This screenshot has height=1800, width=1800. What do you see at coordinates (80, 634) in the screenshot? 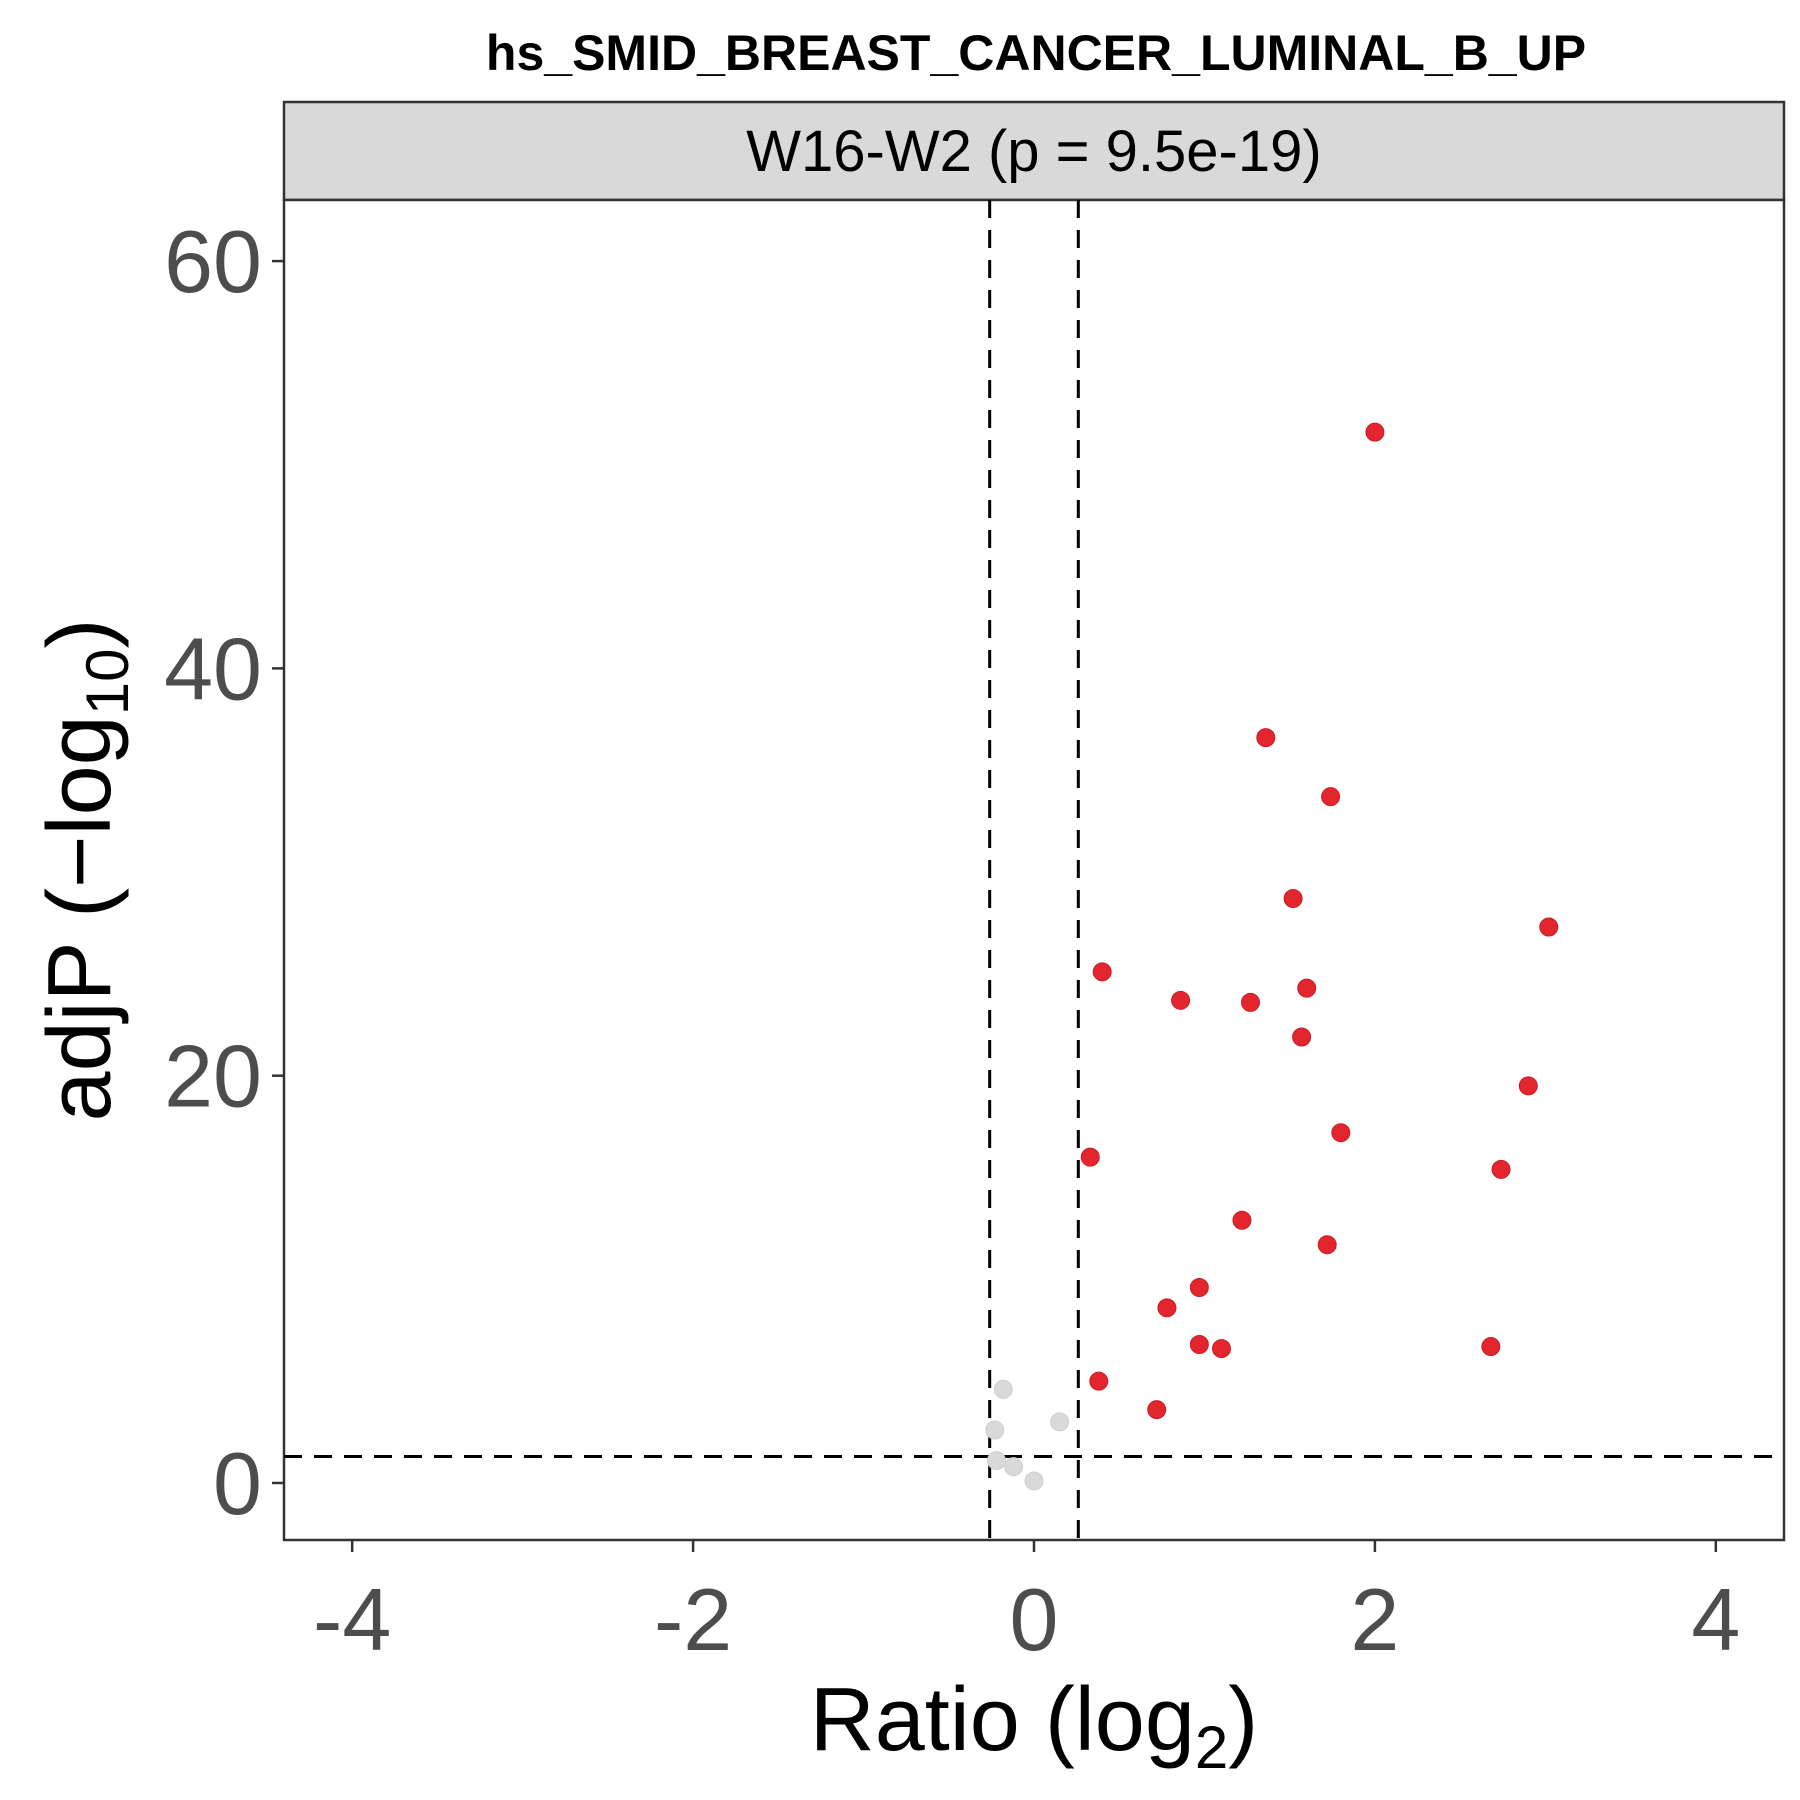
I see `y-axis-title-suffix: )` at bounding box center [80, 634].